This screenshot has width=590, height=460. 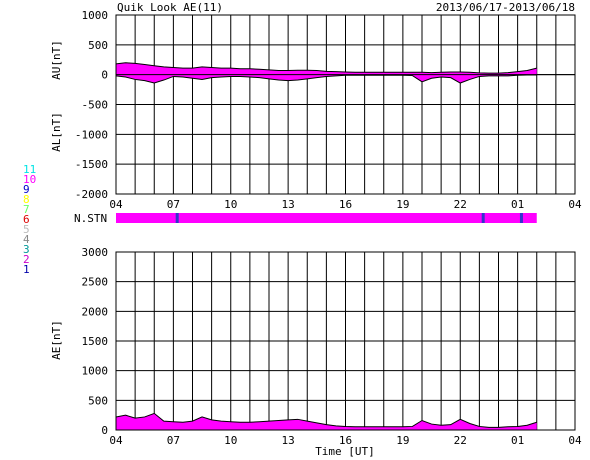 I want to click on legend-count-8: 8, so click(x=26, y=199).